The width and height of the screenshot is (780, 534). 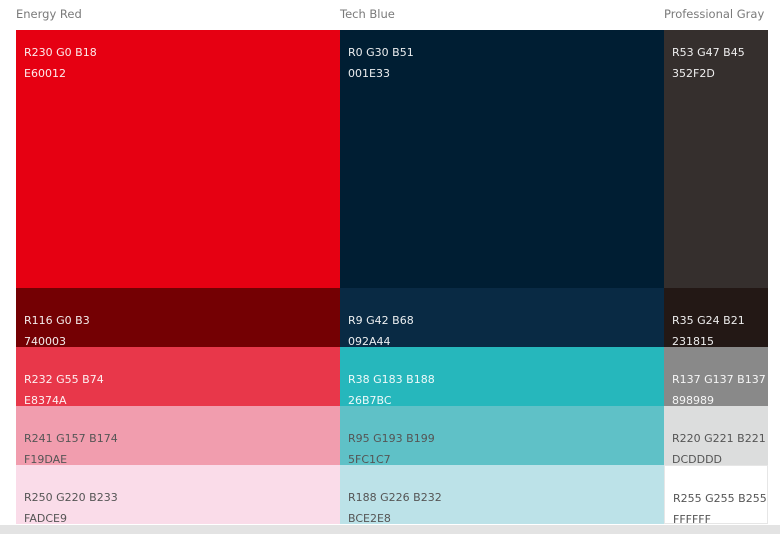 I want to click on color-swatch: R220 G221 B221 DCDDDD, so click(x=716, y=436).